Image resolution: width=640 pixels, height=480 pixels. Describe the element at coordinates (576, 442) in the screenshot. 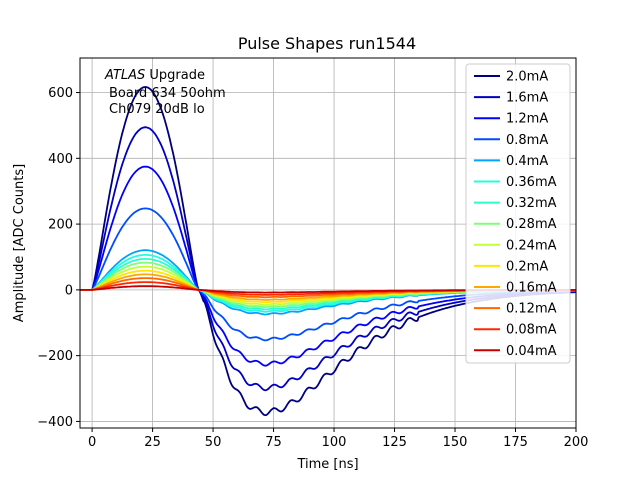

I see `x-tick-label: 200` at that location.